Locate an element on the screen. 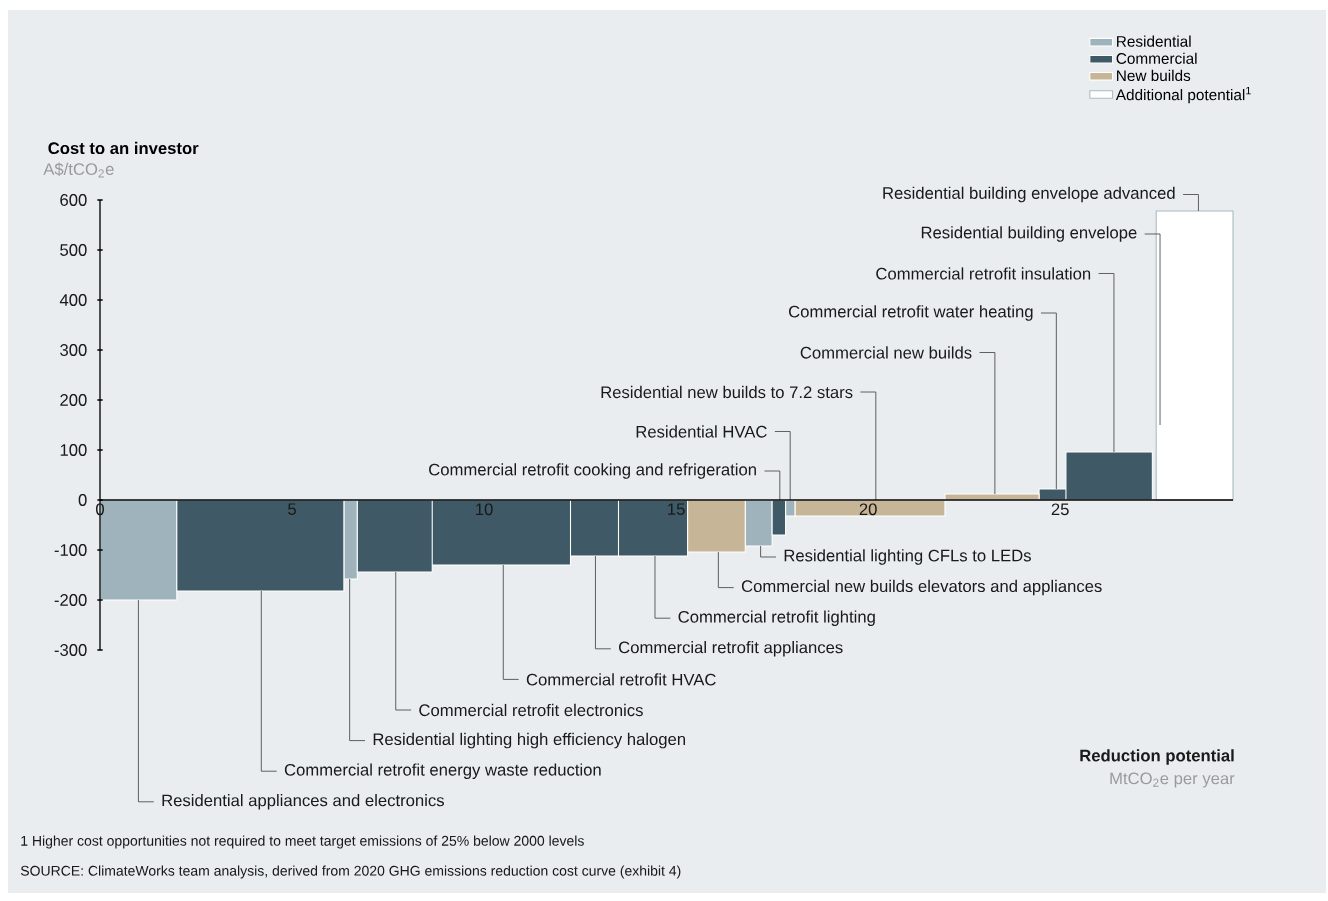 This screenshot has height=901, width=1328. annotation: Commercial retrofit cooking and refrigeration is located at coordinates (592, 471).